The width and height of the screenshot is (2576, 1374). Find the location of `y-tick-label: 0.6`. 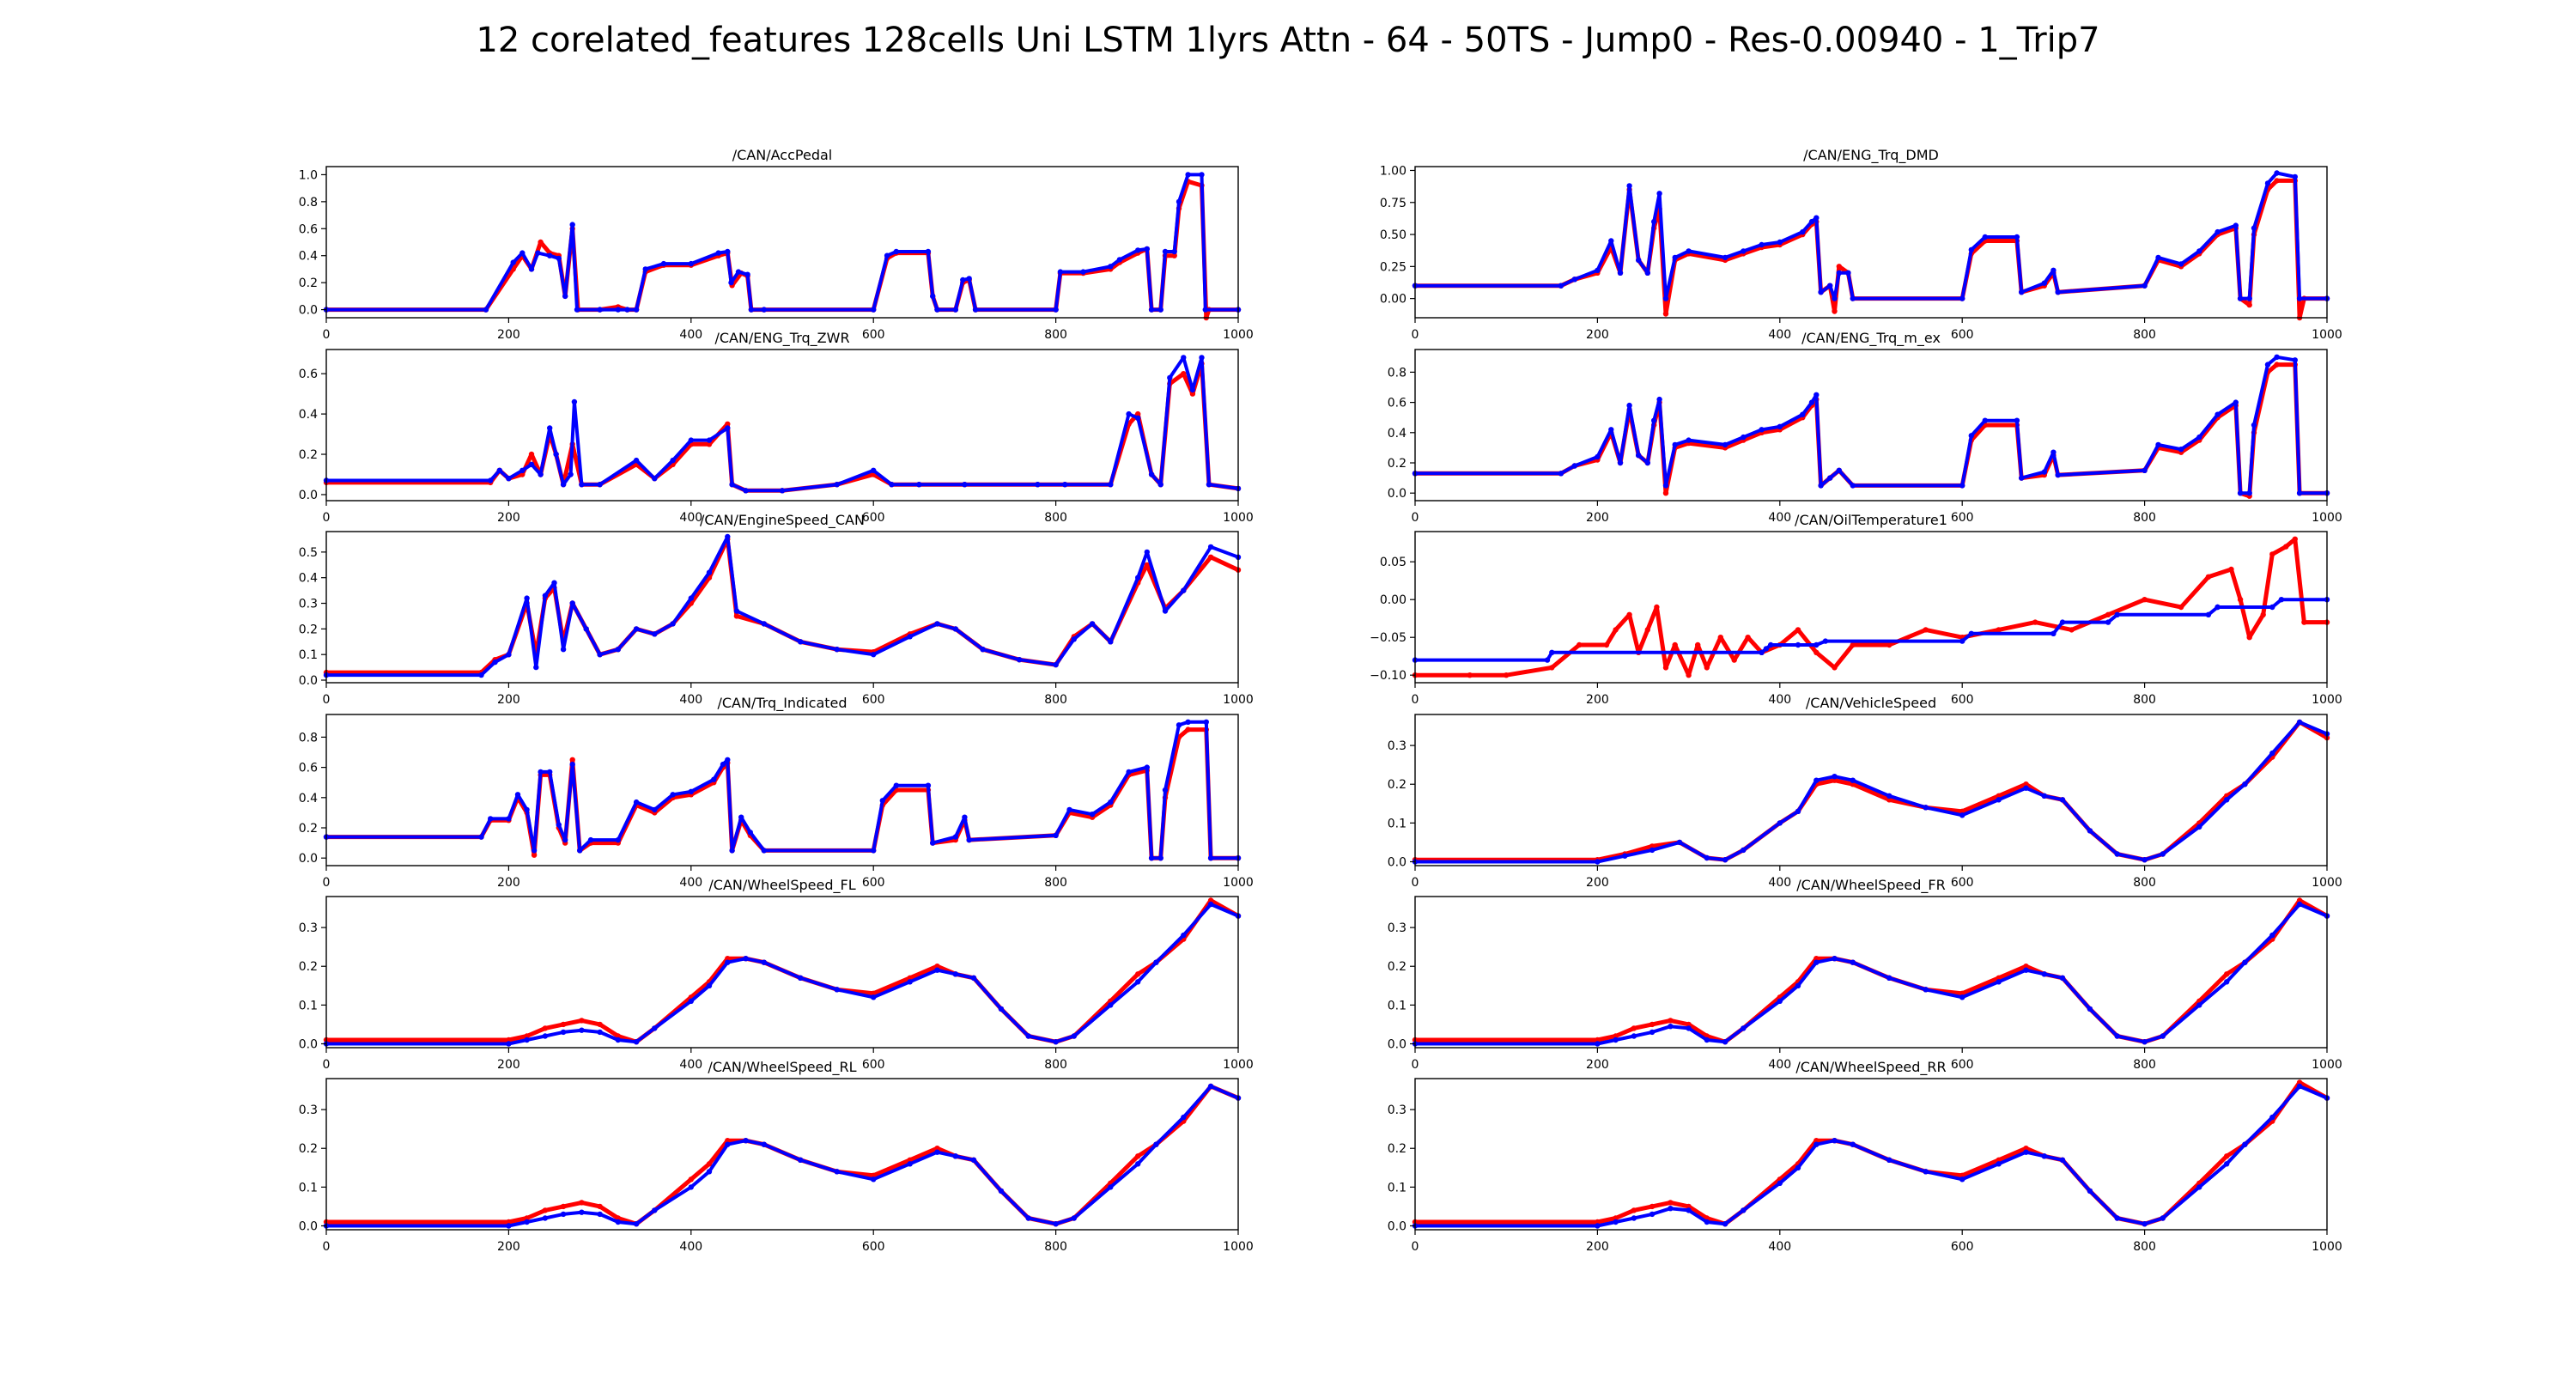

y-tick-label: 0.6 is located at coordinates (308, 374).